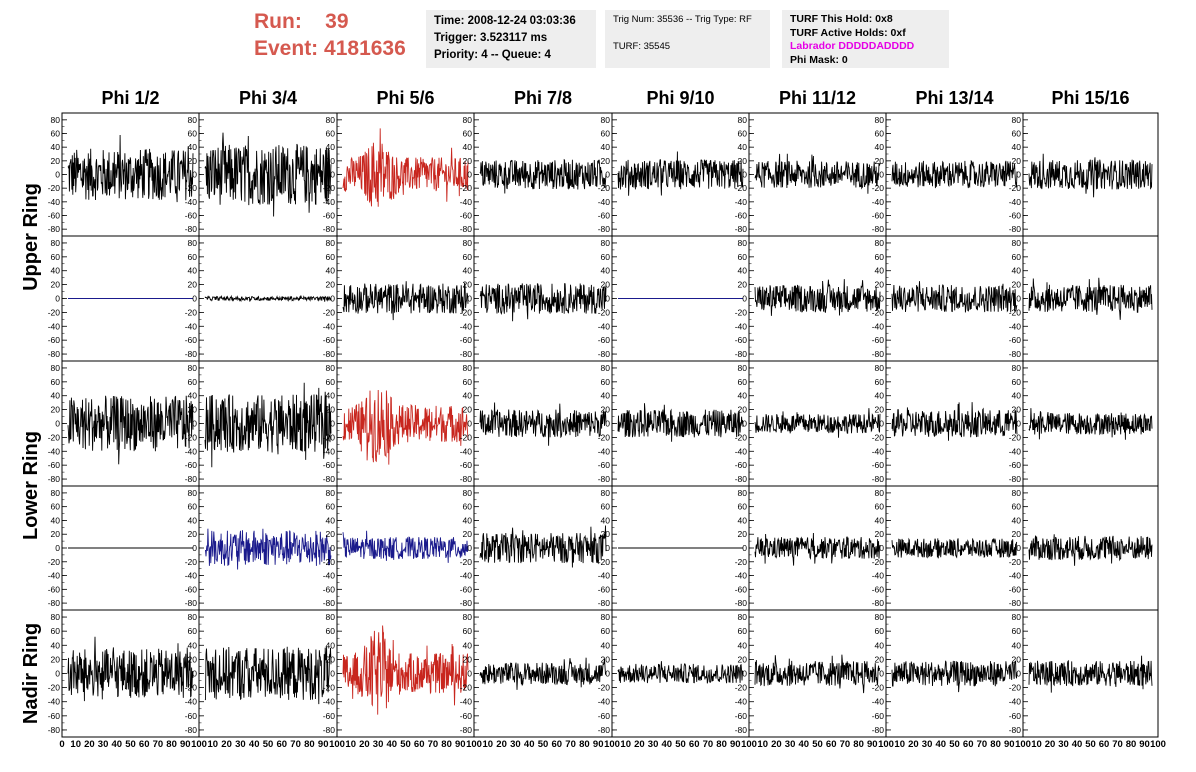  What do you see at coordinates (158, 744) in the screenshot?
I see `x-tick-label-c1: 70` at bounding box center [158, 744].